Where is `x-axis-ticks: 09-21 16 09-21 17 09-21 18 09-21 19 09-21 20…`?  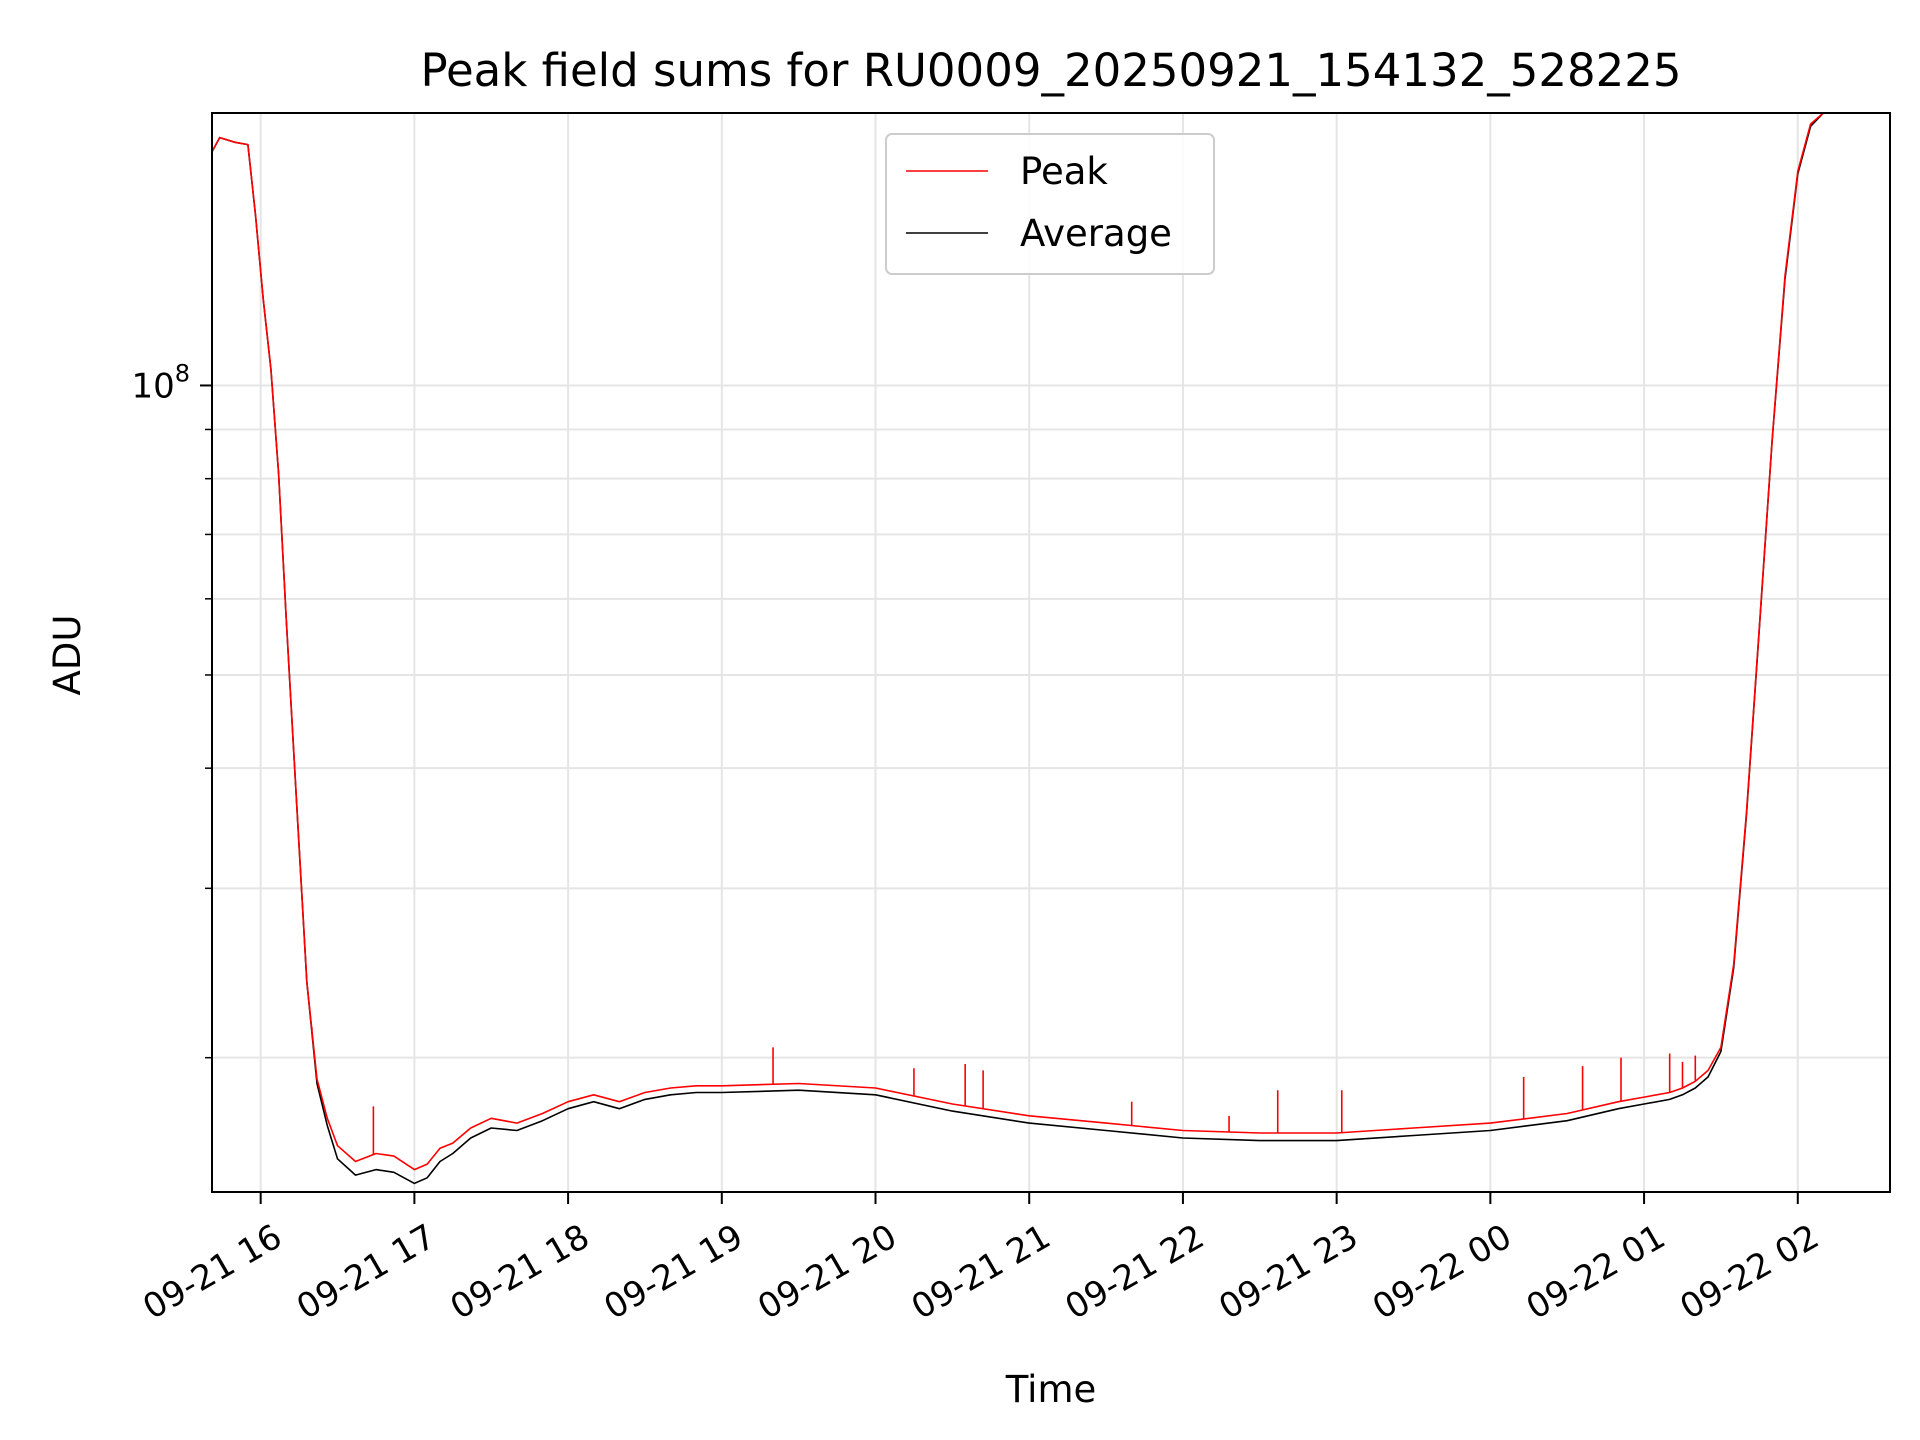 x-axis-ticks: 09-21 16 09-21 17 09-21 18 09-21 19 09-21 20… is located at coordinates (981, 1260).